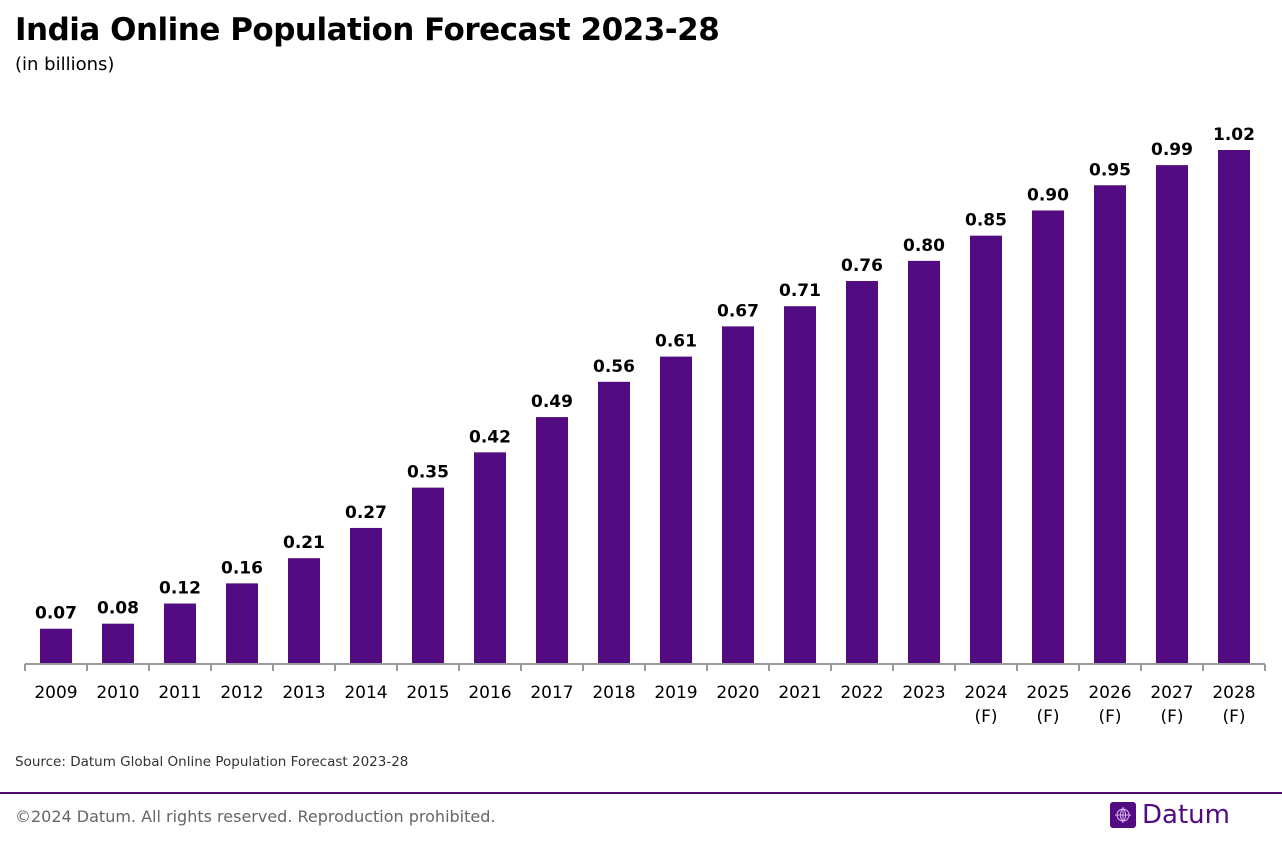  I want to click on x-tick-label: 2027, so click(1171, 693).